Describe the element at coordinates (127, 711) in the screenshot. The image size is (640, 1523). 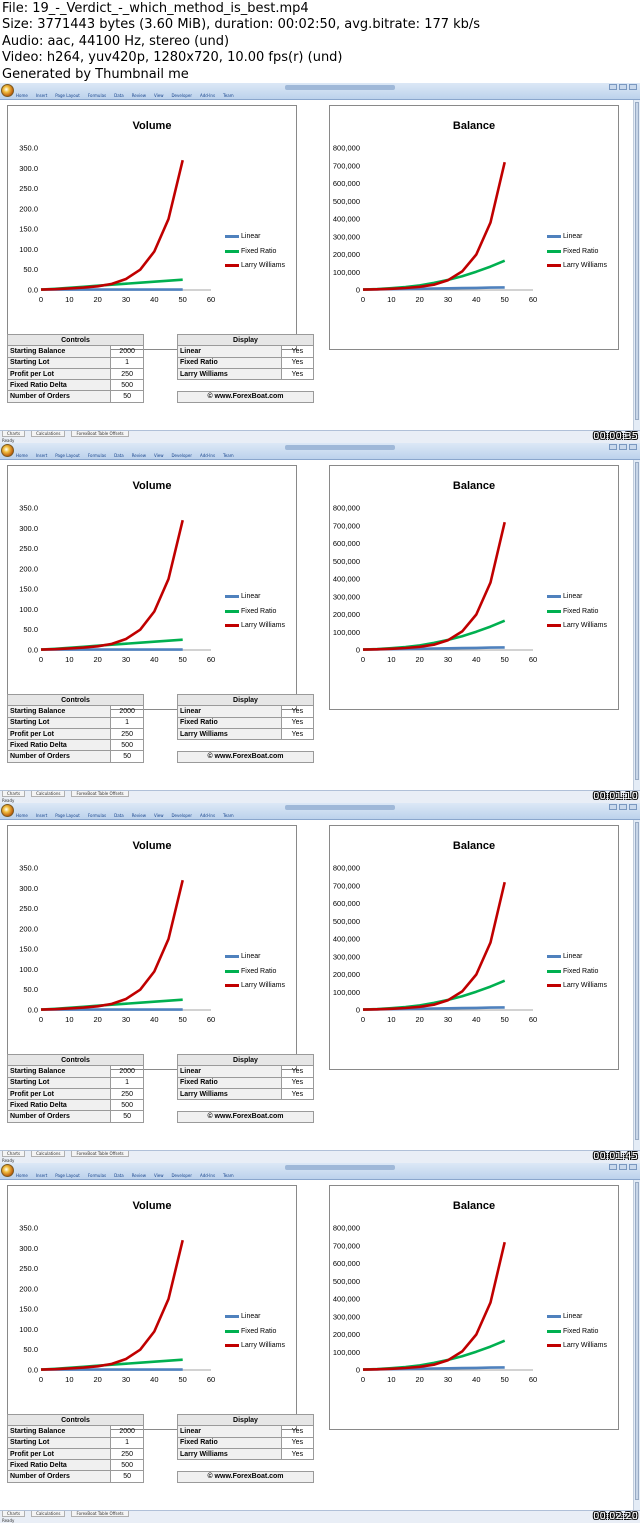
I see `controls-value-cell: 2000` at that location.